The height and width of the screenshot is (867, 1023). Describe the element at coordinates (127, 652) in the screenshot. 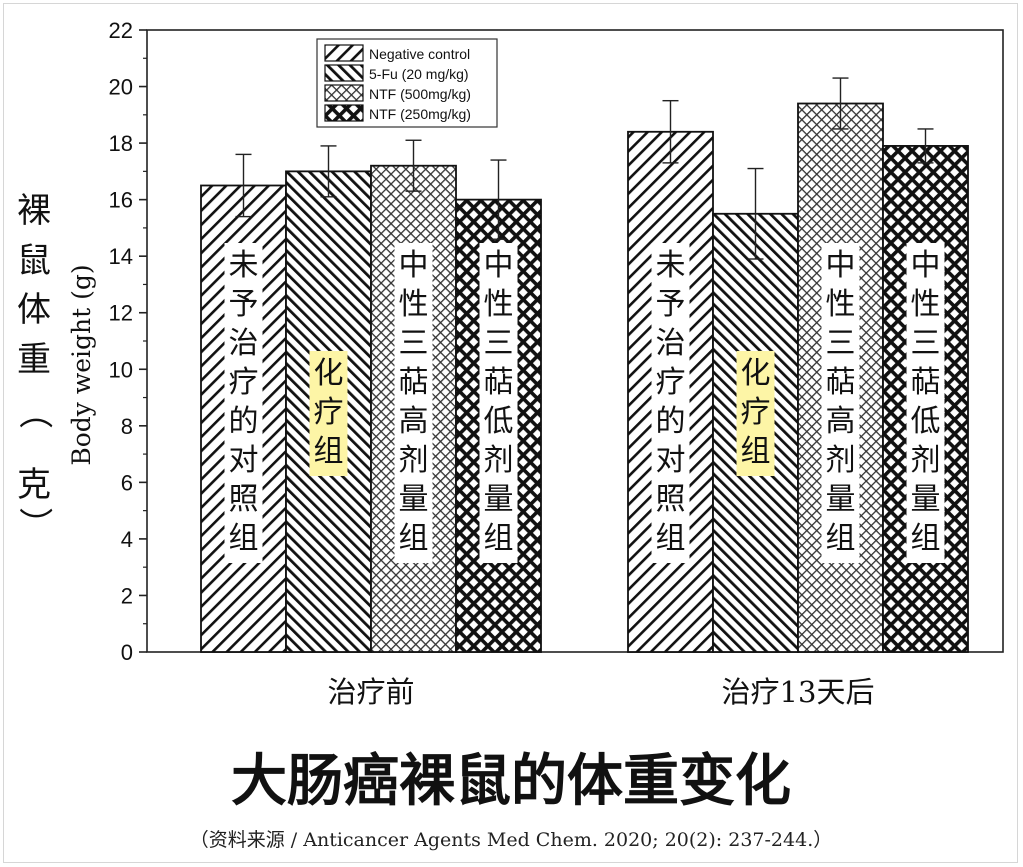

I see `y-tick-label: 0` at that location.